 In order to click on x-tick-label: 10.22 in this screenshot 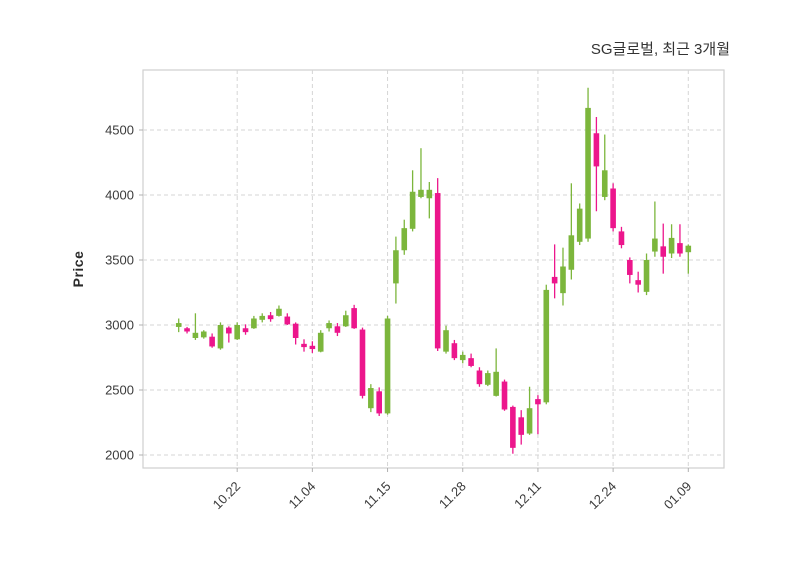, I will do `click(227, 496)`.